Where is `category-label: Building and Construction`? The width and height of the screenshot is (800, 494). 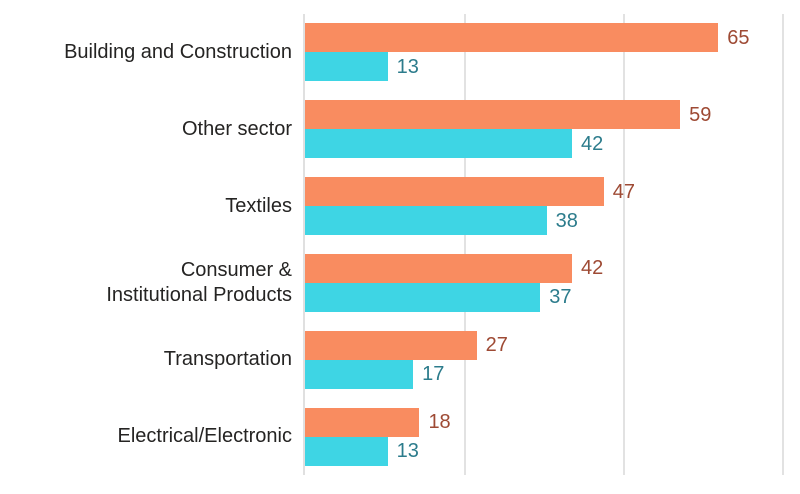
category-label: Building and Construction is located at coordinates (178, 51).